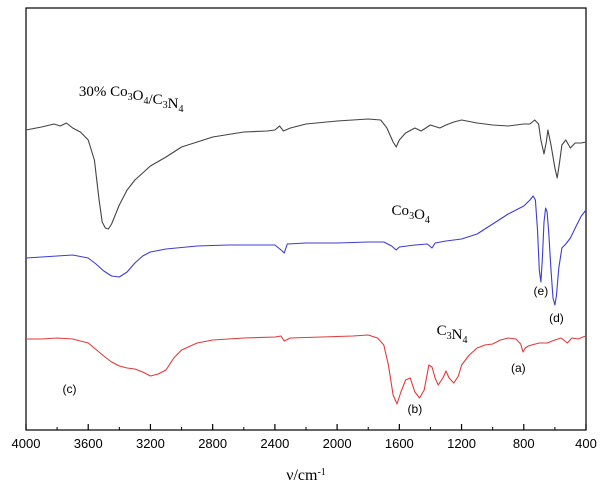 The height and width of the screenshot is (486, 602). What do you see at coordinates (26, 443) in the screenshot?
I see `x-tick-label: 4000` at bounding box center [26, 443].